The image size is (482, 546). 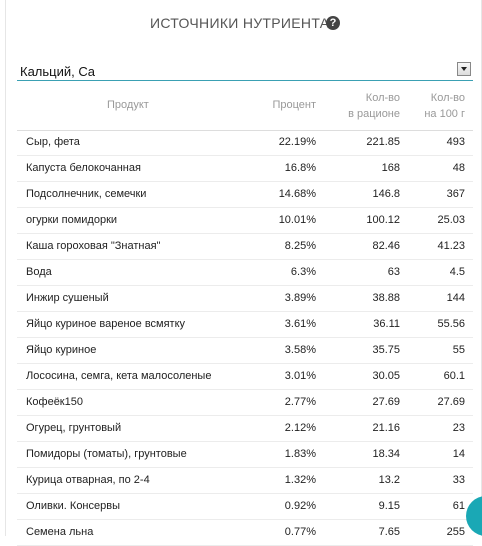 I want to click on percent-value: 8.25%, so click(x=300, y=246).